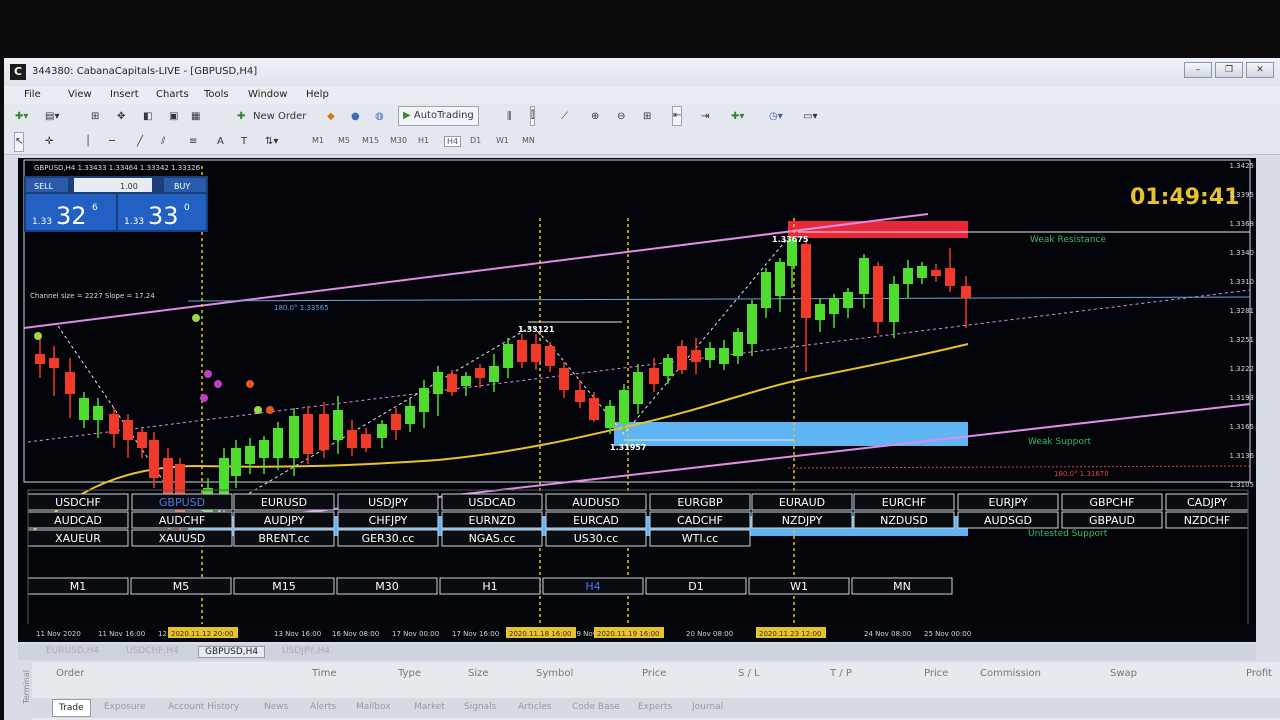 This screenshot has height=720, width=1280. Describe the element at coordinates (528, 140) in the screenshot. I see `tf-toolbar-mn: MN` at that location.